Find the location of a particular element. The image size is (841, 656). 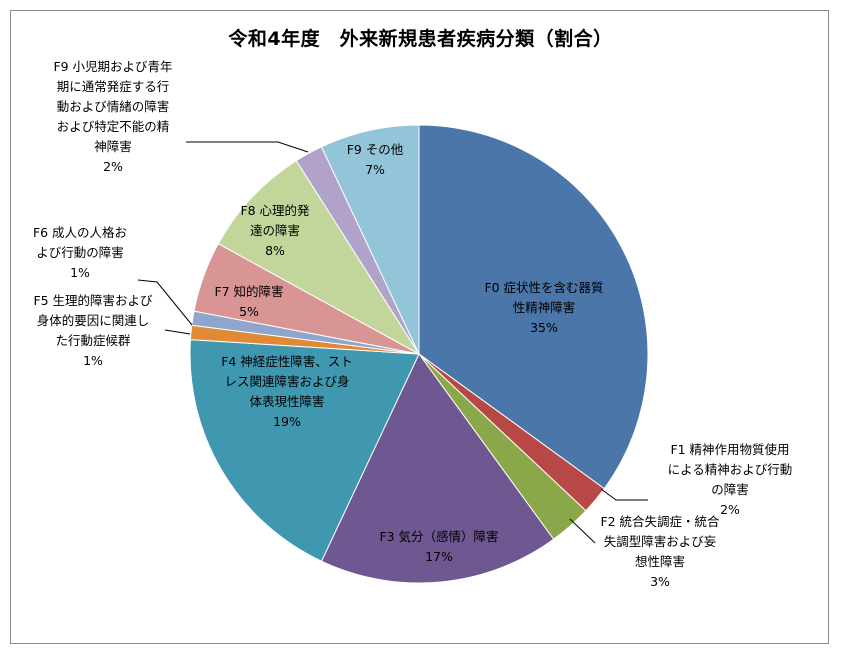

slice-label-6: F6 成人の人格および行動の障害 1% is located at coordinates (80, 252).